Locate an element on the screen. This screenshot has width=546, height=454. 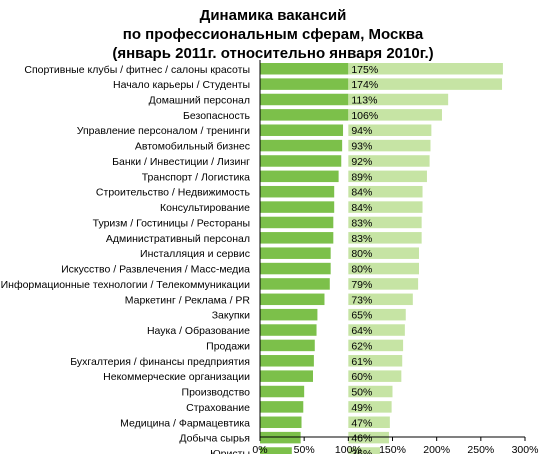
data-label: 83% is located at coordinates (361, 239).